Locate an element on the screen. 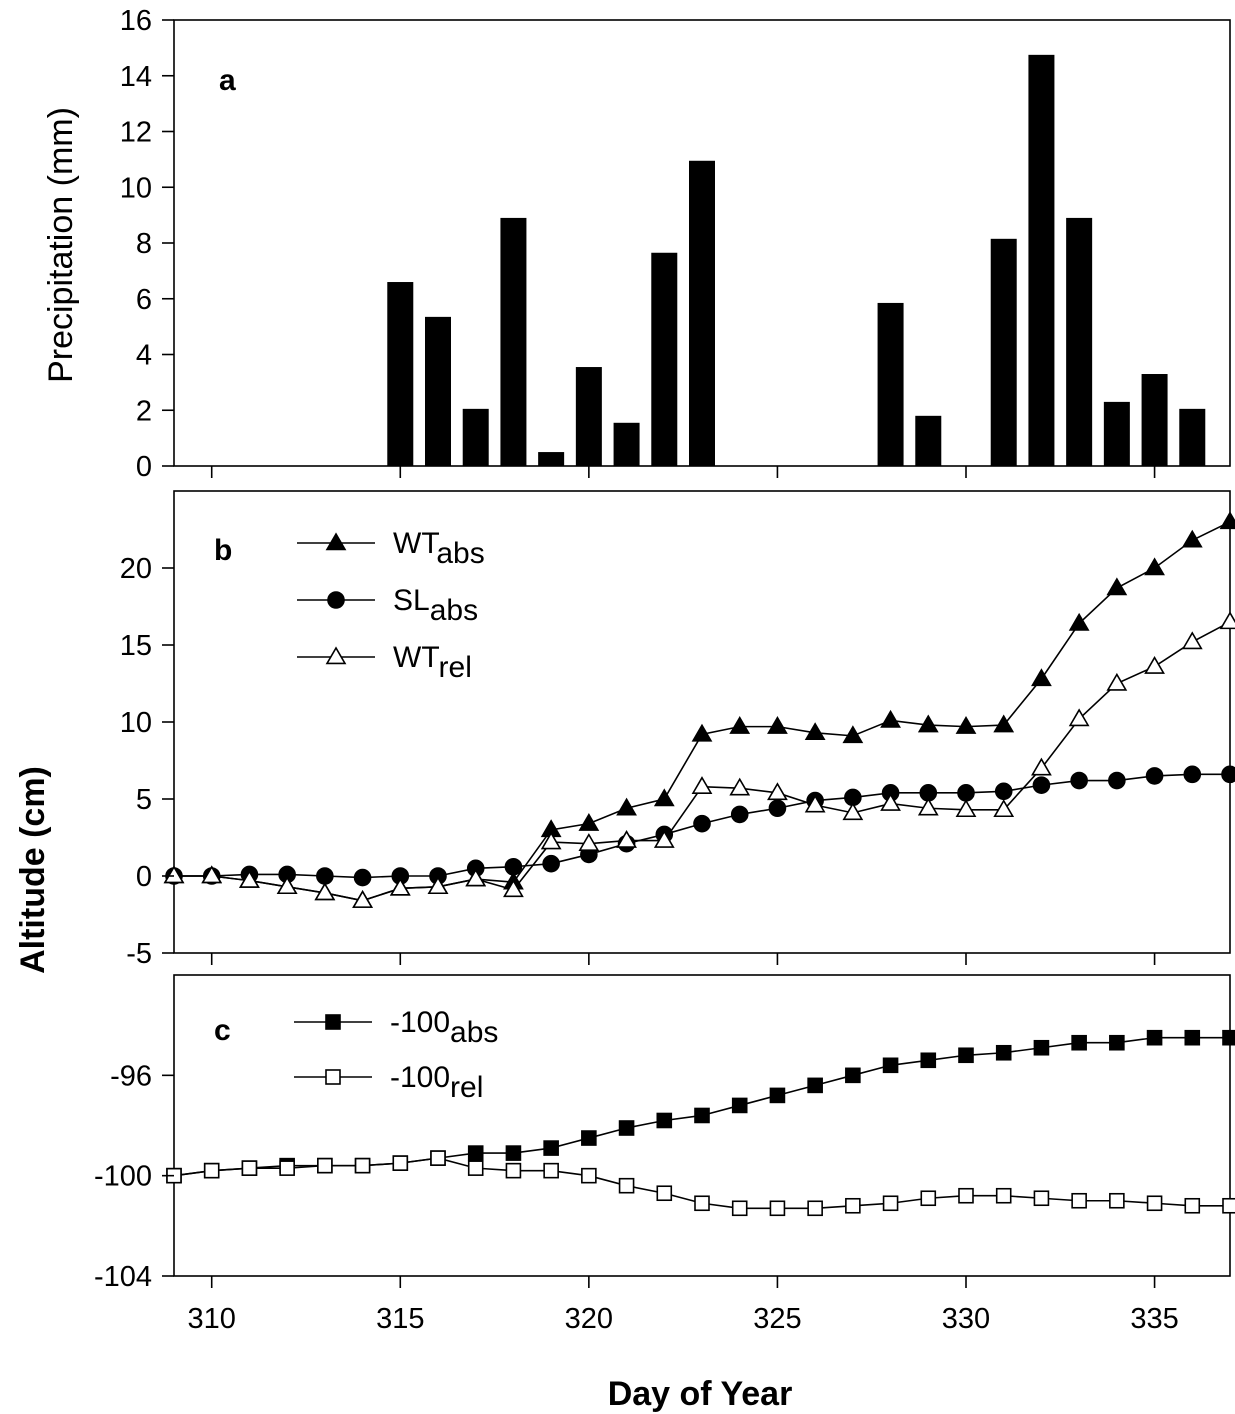 This screenshot has width=1235, height=1414. x-tick-label-320: 320 is located at coordinates (589, 1319).